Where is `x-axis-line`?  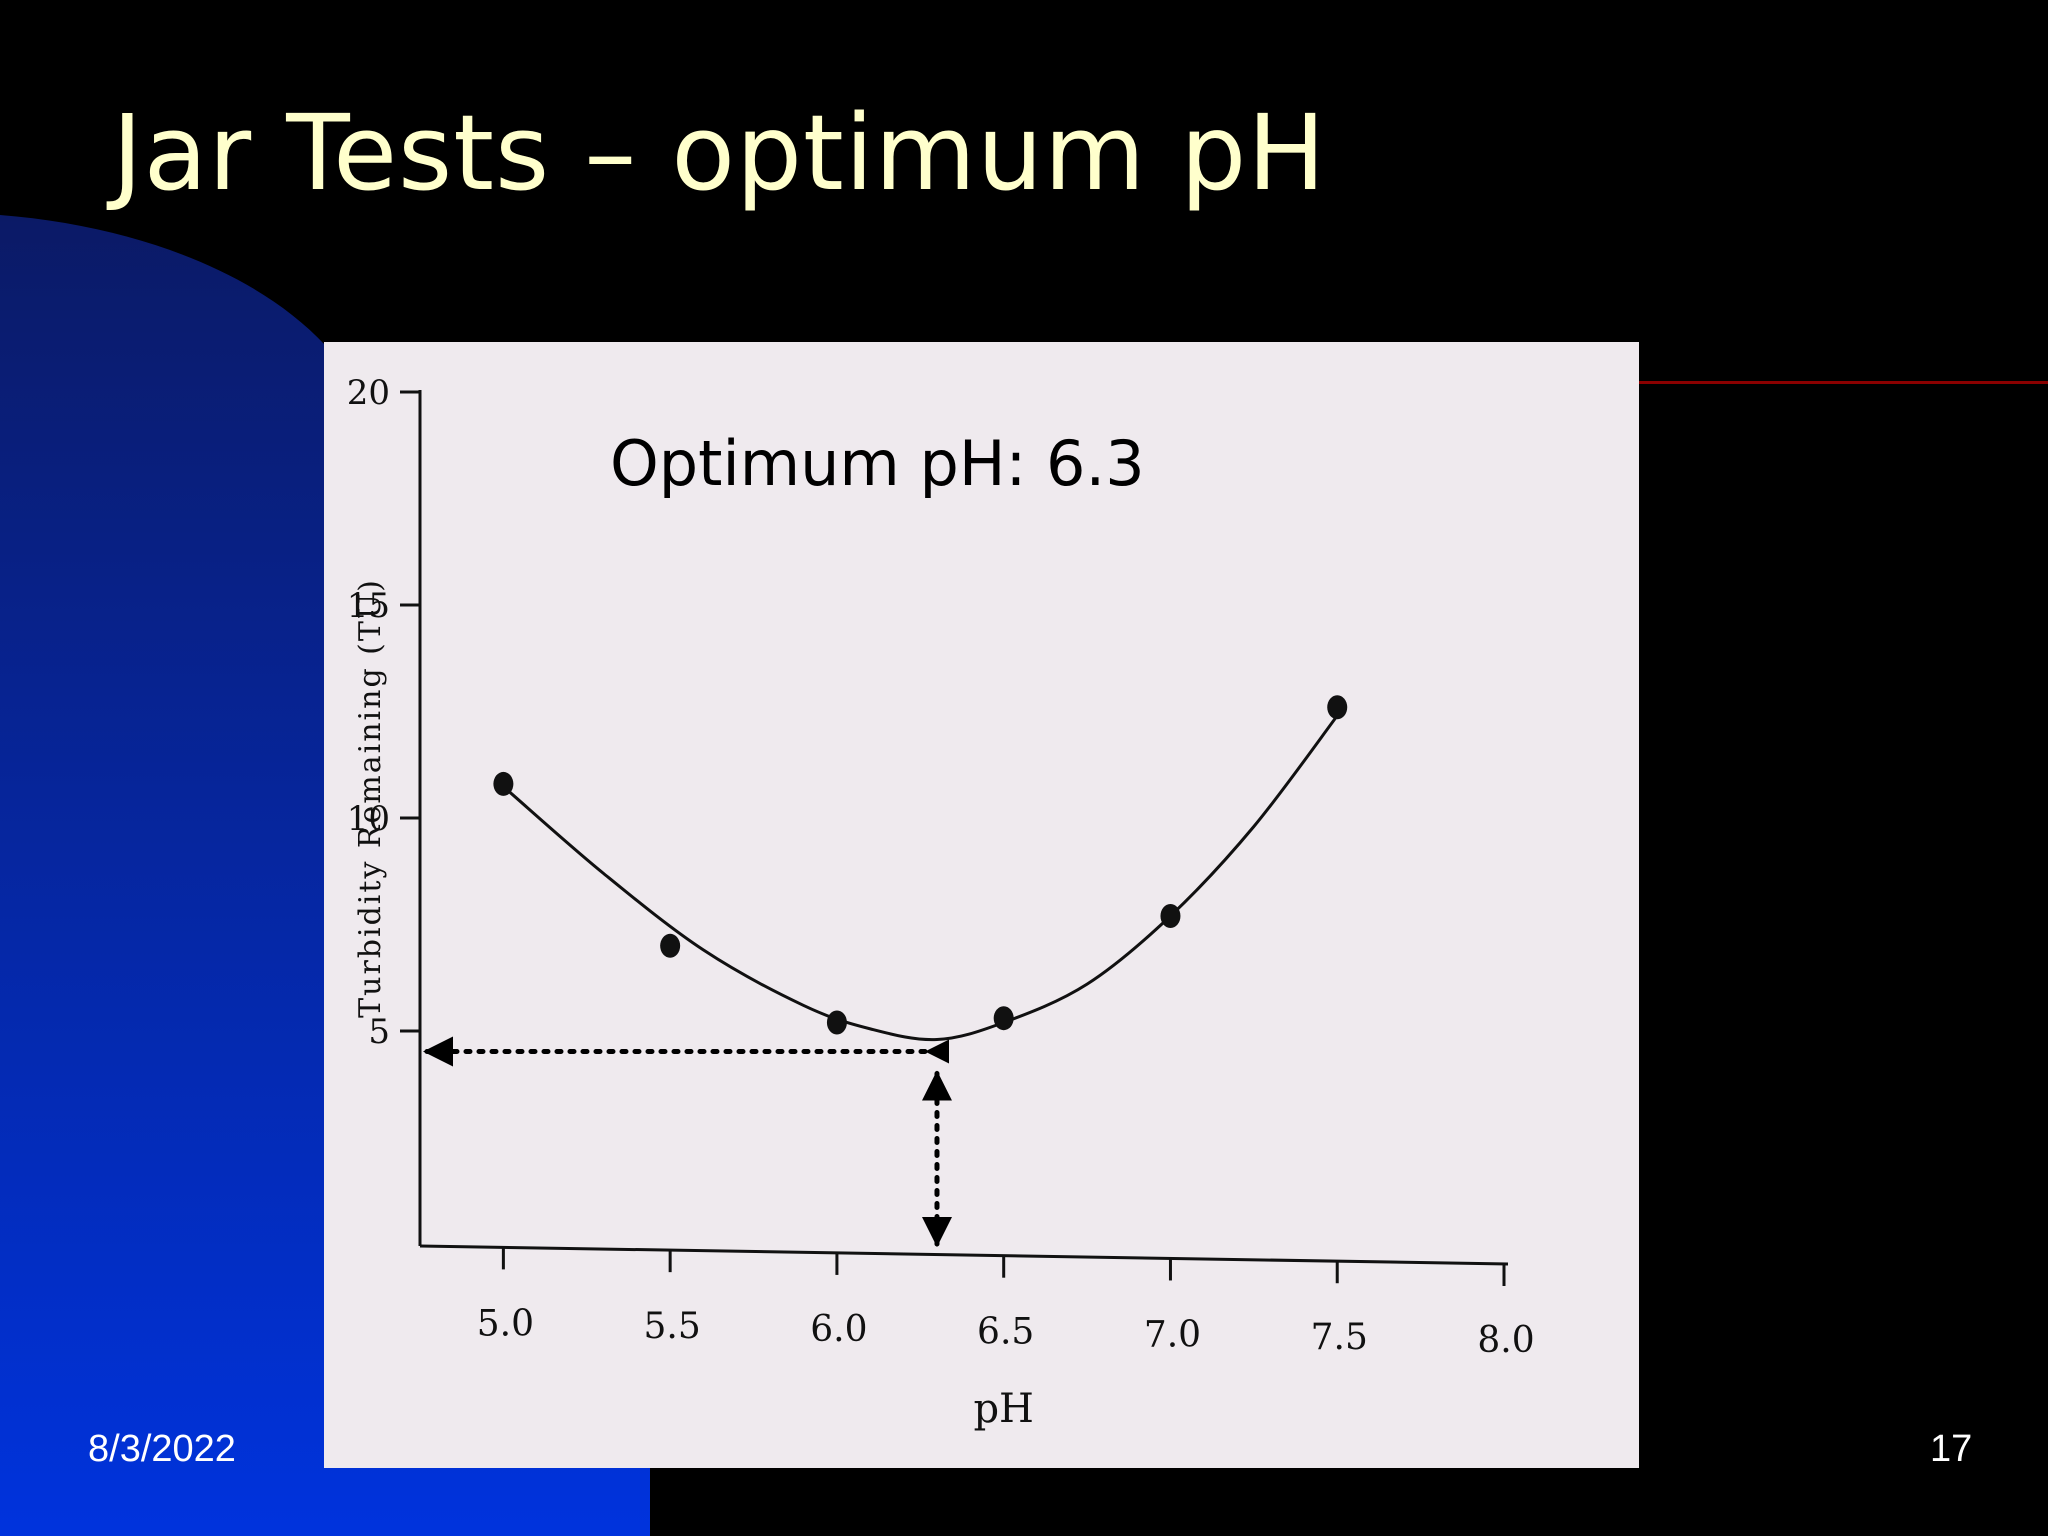
x-axis-line is located at coordinates (964, 1255).